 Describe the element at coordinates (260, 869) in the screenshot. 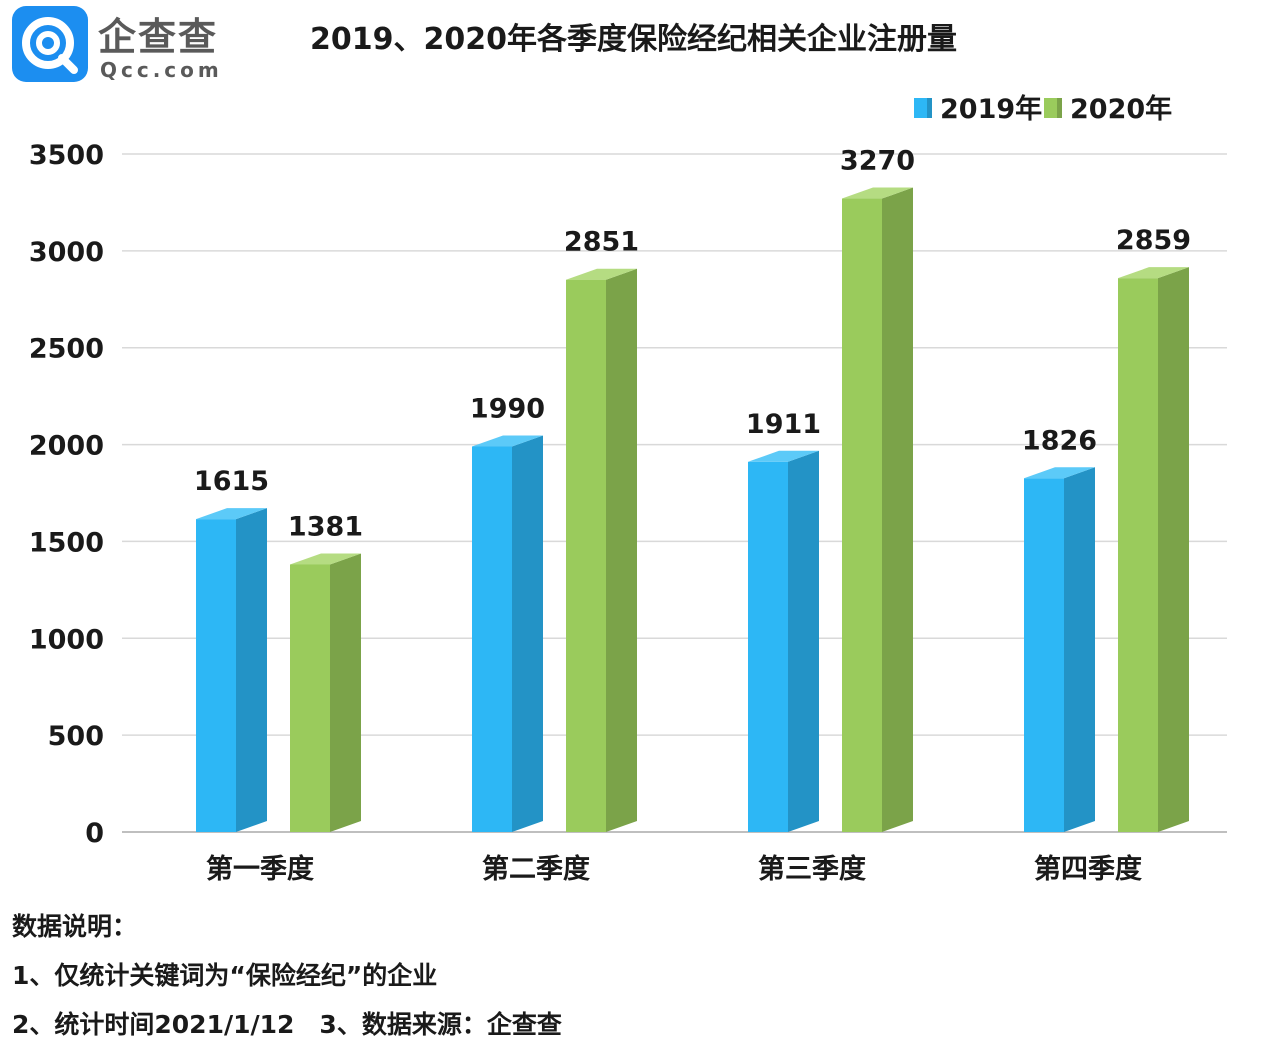

I see `x-tick-label: 第一季度` at that location.